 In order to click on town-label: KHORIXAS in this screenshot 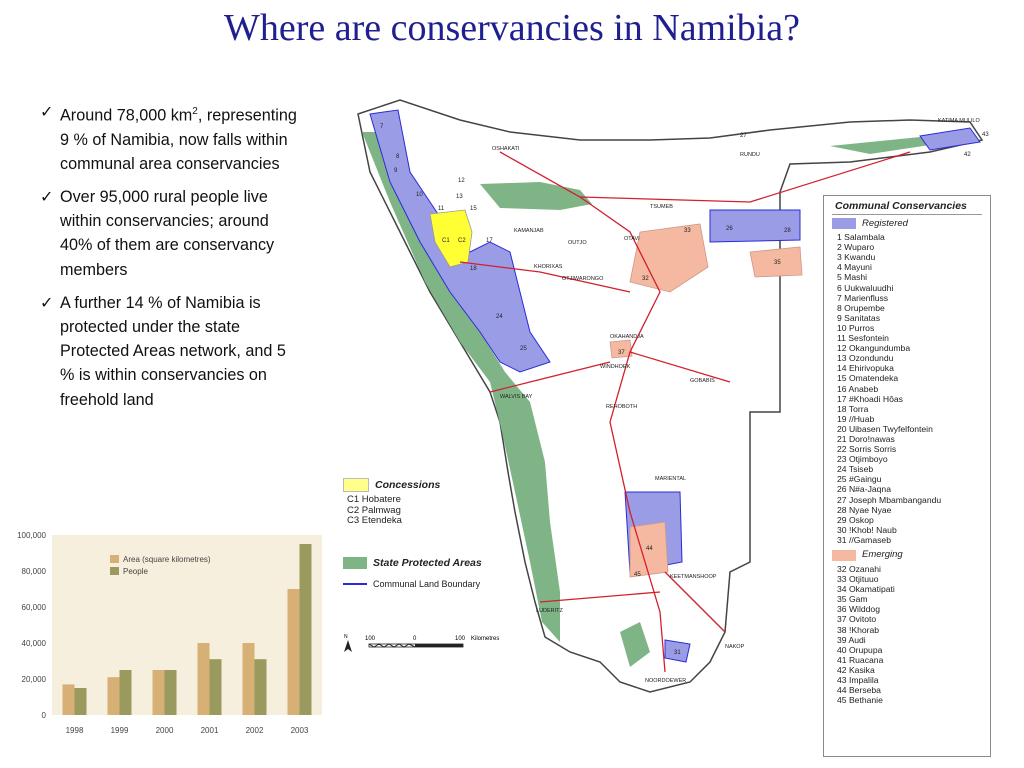, I will do `click(548, 267)`.